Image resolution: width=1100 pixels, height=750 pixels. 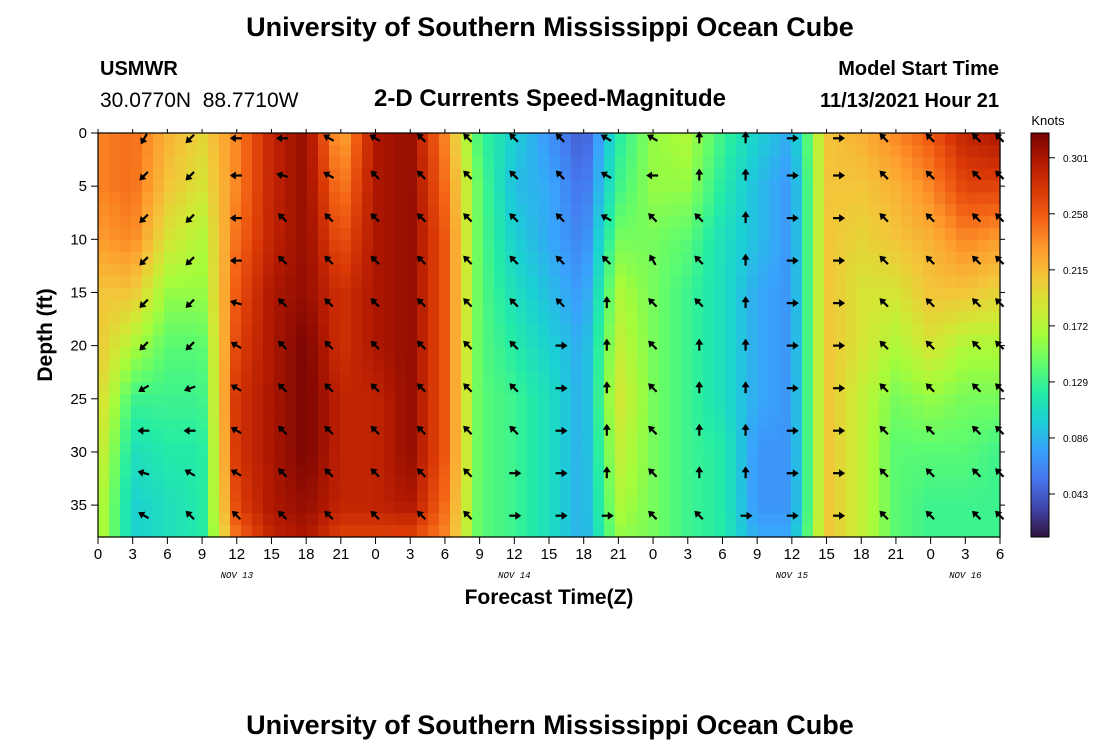 I want to click on current-arrow, so click(x=745, y=472).